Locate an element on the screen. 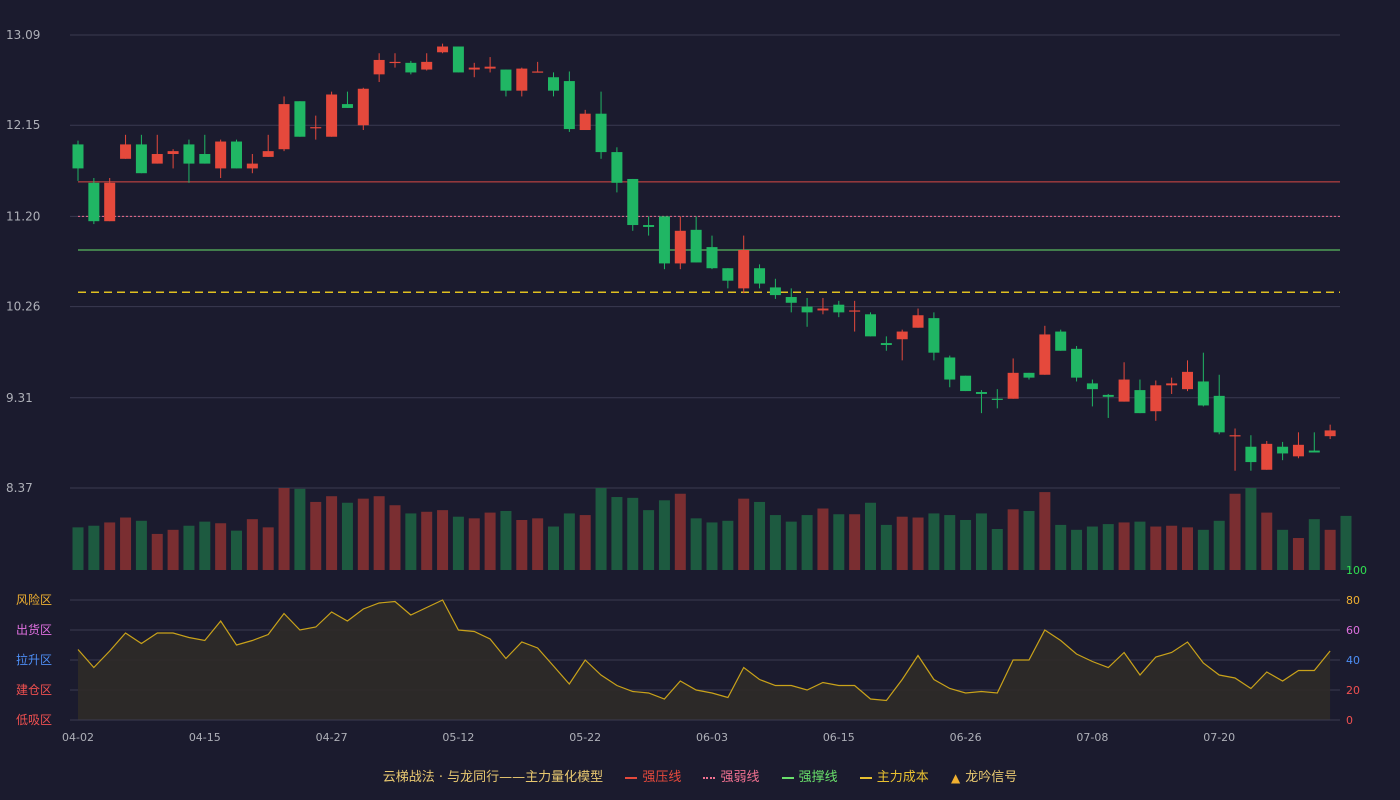 The width and height of the screenshot is (1400, 800). price-axis: 13.09 12.15 11.20 10.26 9.31 8.37 is located at coordinates (23, 261).